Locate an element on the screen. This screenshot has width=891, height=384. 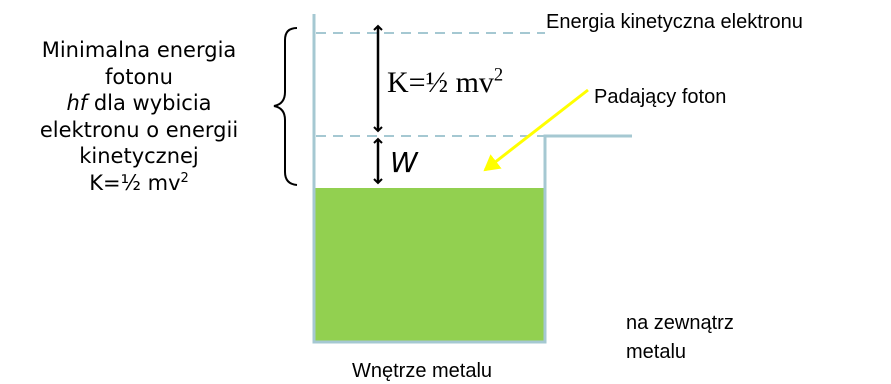
work-function-label: W is located at coordinates (404, 162).